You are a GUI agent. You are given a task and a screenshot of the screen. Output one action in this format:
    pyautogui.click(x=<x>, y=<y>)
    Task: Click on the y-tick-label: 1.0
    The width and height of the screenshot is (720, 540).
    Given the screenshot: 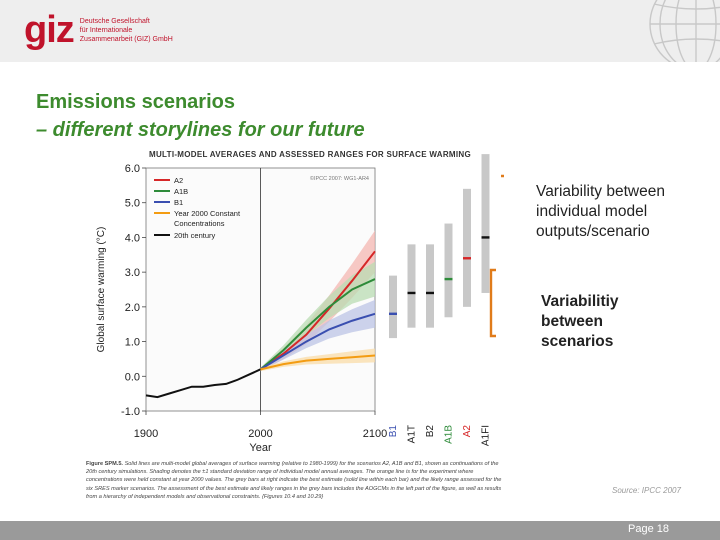 What is the action you would take?
    pyautogui.click(x=132, y=343)
    